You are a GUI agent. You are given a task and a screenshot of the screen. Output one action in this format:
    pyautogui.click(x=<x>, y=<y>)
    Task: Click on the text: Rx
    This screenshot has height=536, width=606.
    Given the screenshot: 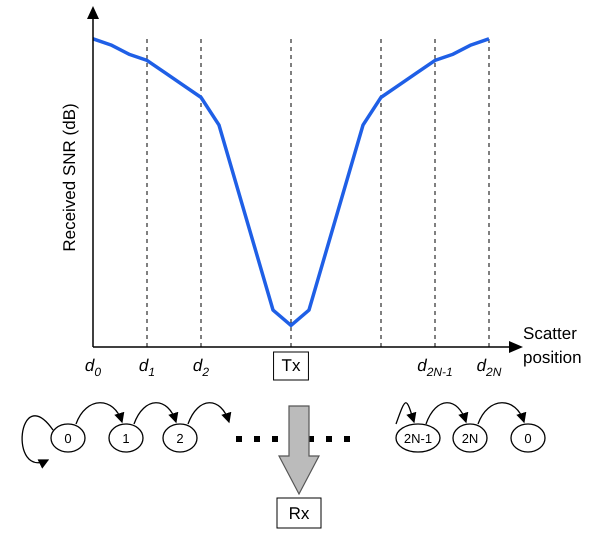 What is the action you would take?
    pyautogui.click(x=299, y=513)
    